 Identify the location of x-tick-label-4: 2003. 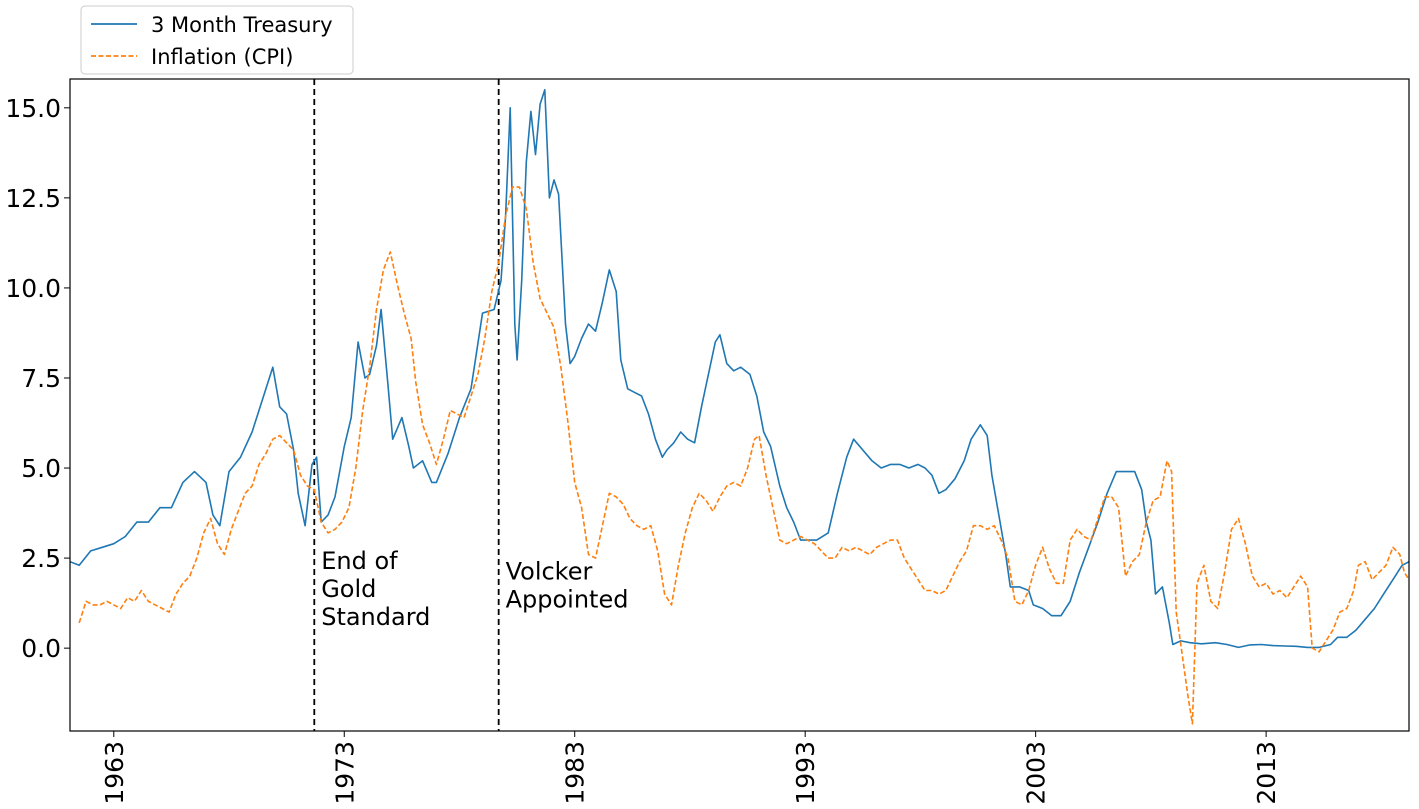
(1036, 773).